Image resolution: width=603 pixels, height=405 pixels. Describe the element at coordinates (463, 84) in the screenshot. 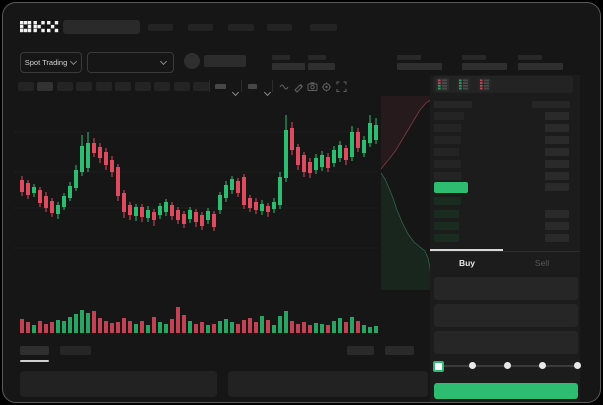

I see `view-mode-bids-only` at that location.